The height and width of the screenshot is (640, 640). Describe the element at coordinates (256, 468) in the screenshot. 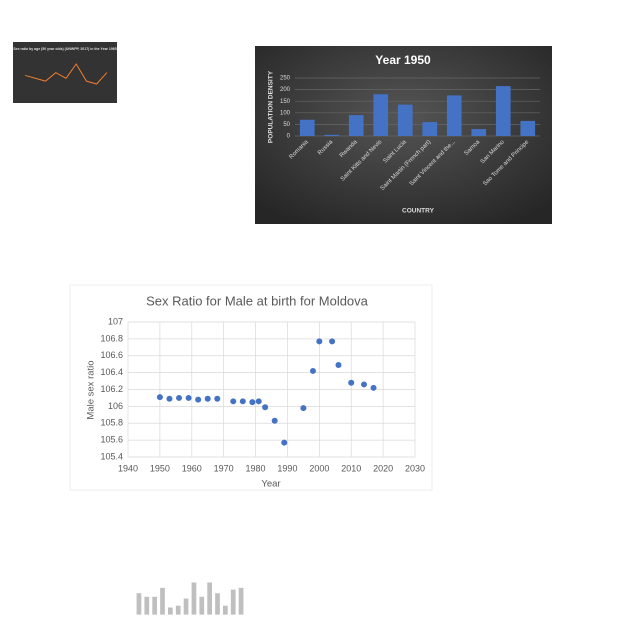

I see `x-tick-label: 1980` at that location.